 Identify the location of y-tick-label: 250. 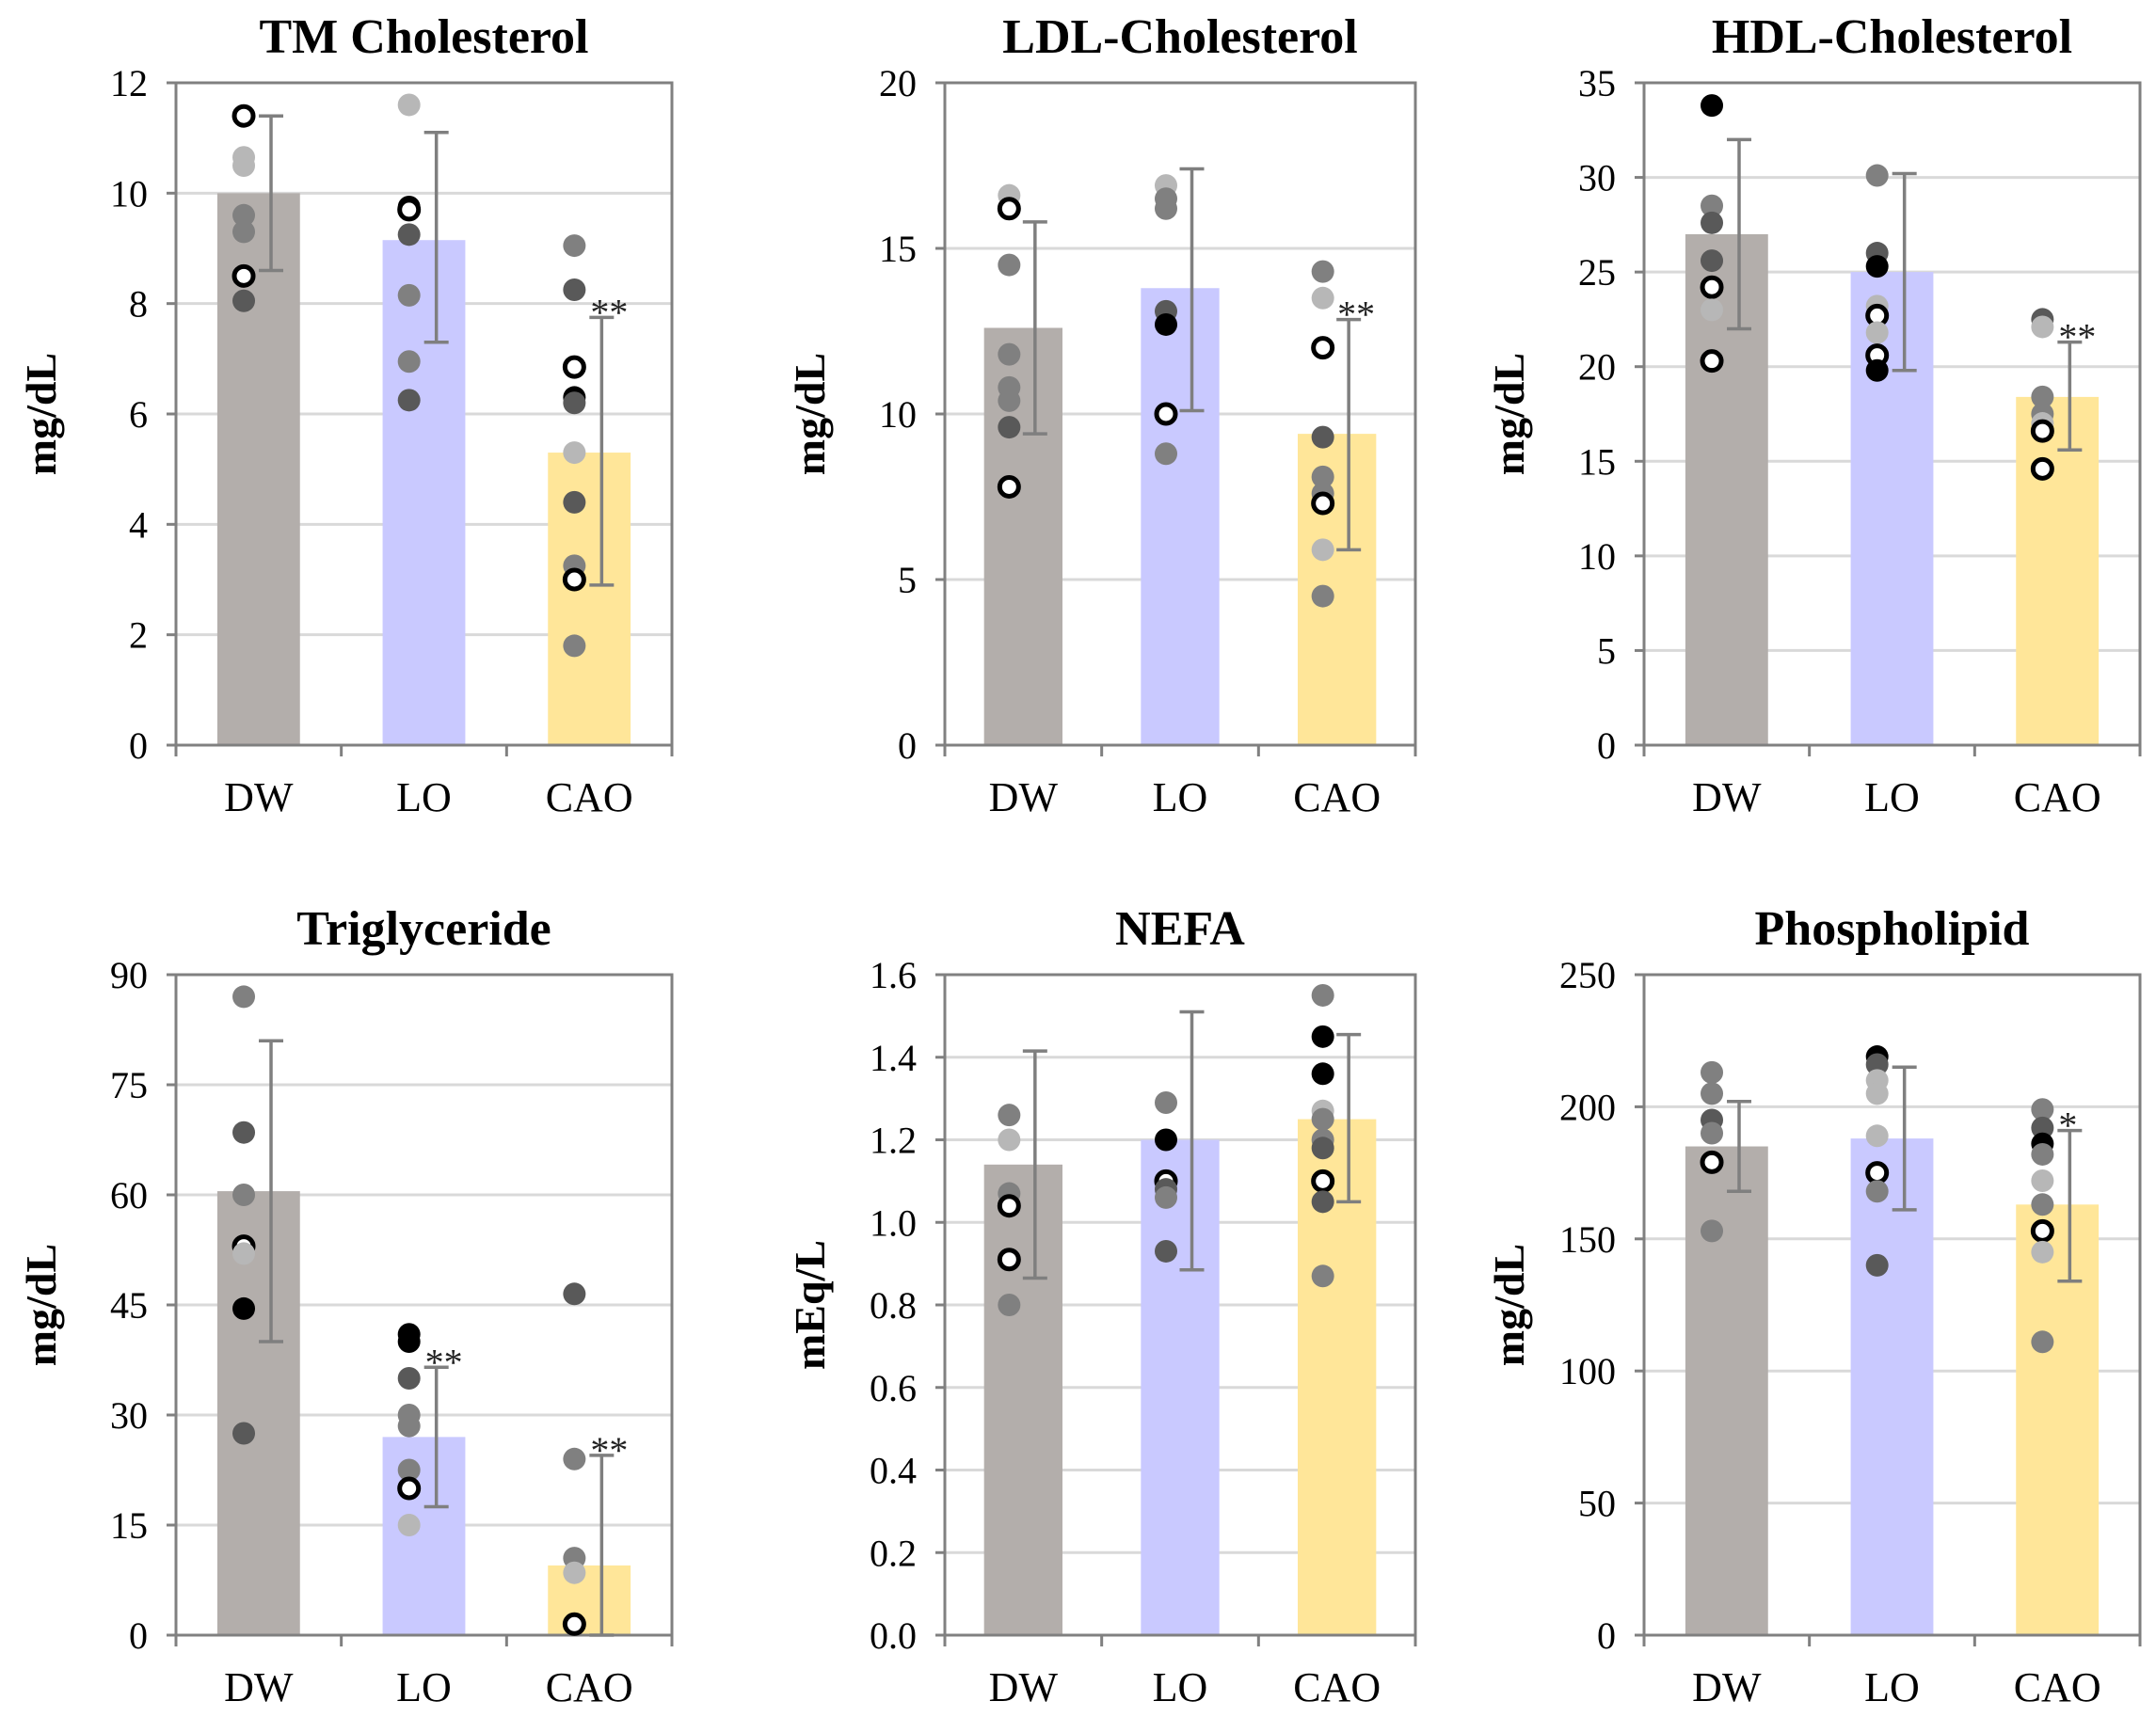
(1587, 975).